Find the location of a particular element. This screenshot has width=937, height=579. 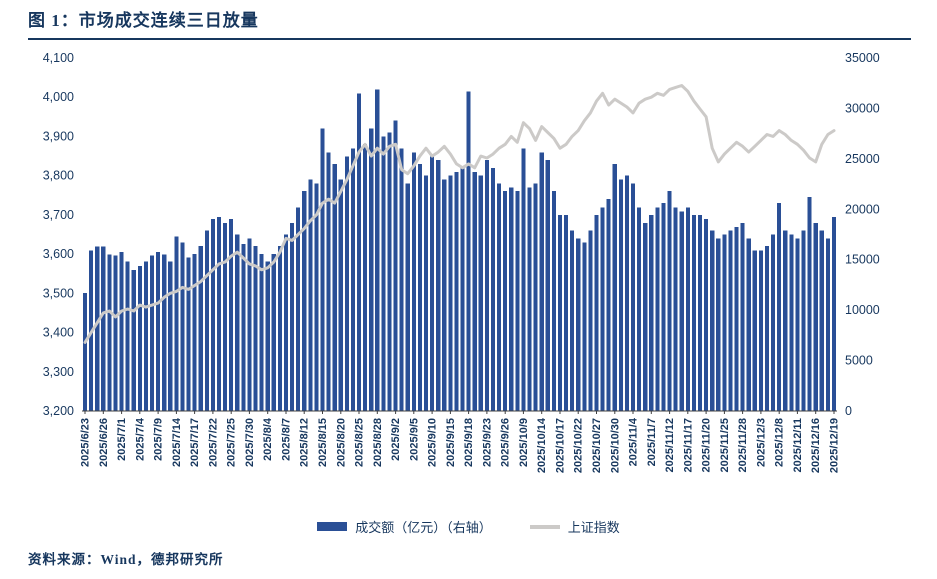

svg-text: 10000 is located at coordinates (862, 310).